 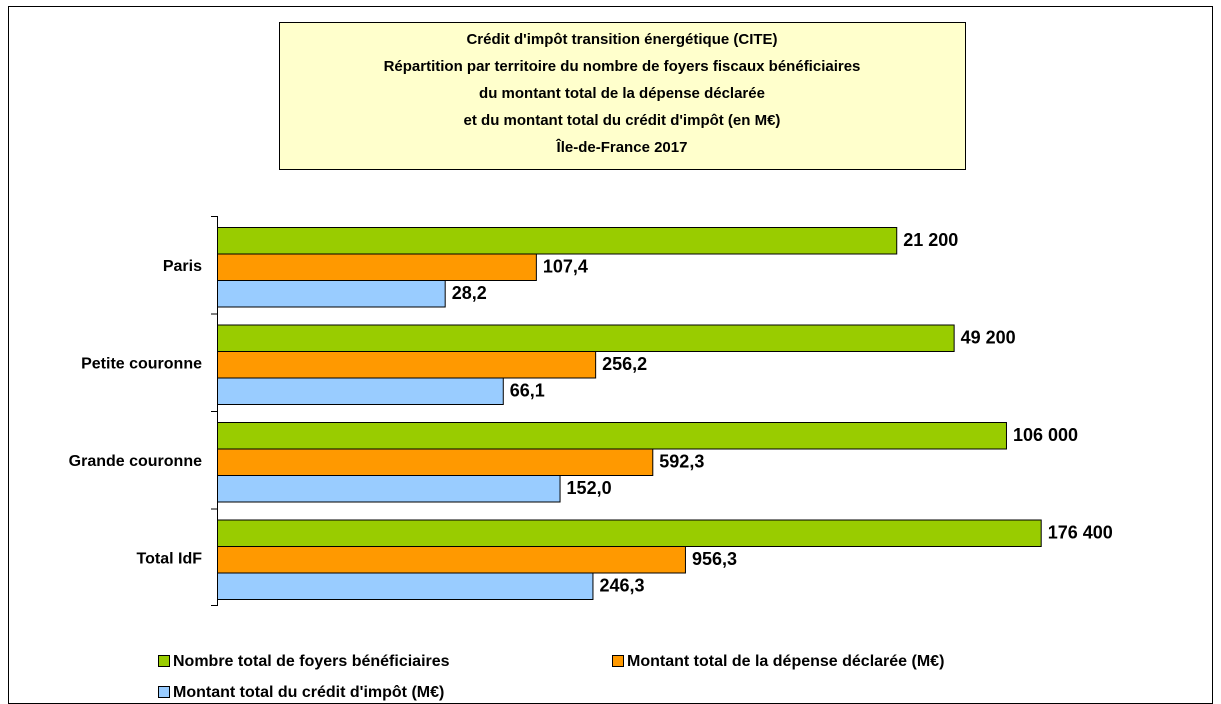 I want to click on data-label: 66,1, so click(x=527, y=391).